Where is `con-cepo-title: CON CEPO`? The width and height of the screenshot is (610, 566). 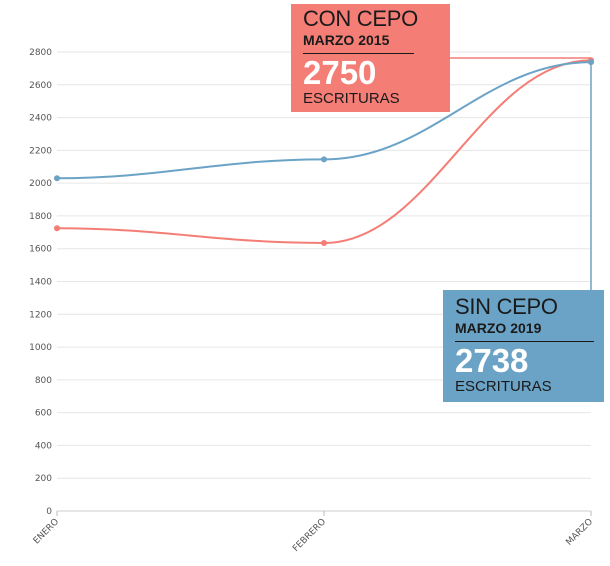 con-cepo-title: CON CEPO is located at coordinates (360, 18).